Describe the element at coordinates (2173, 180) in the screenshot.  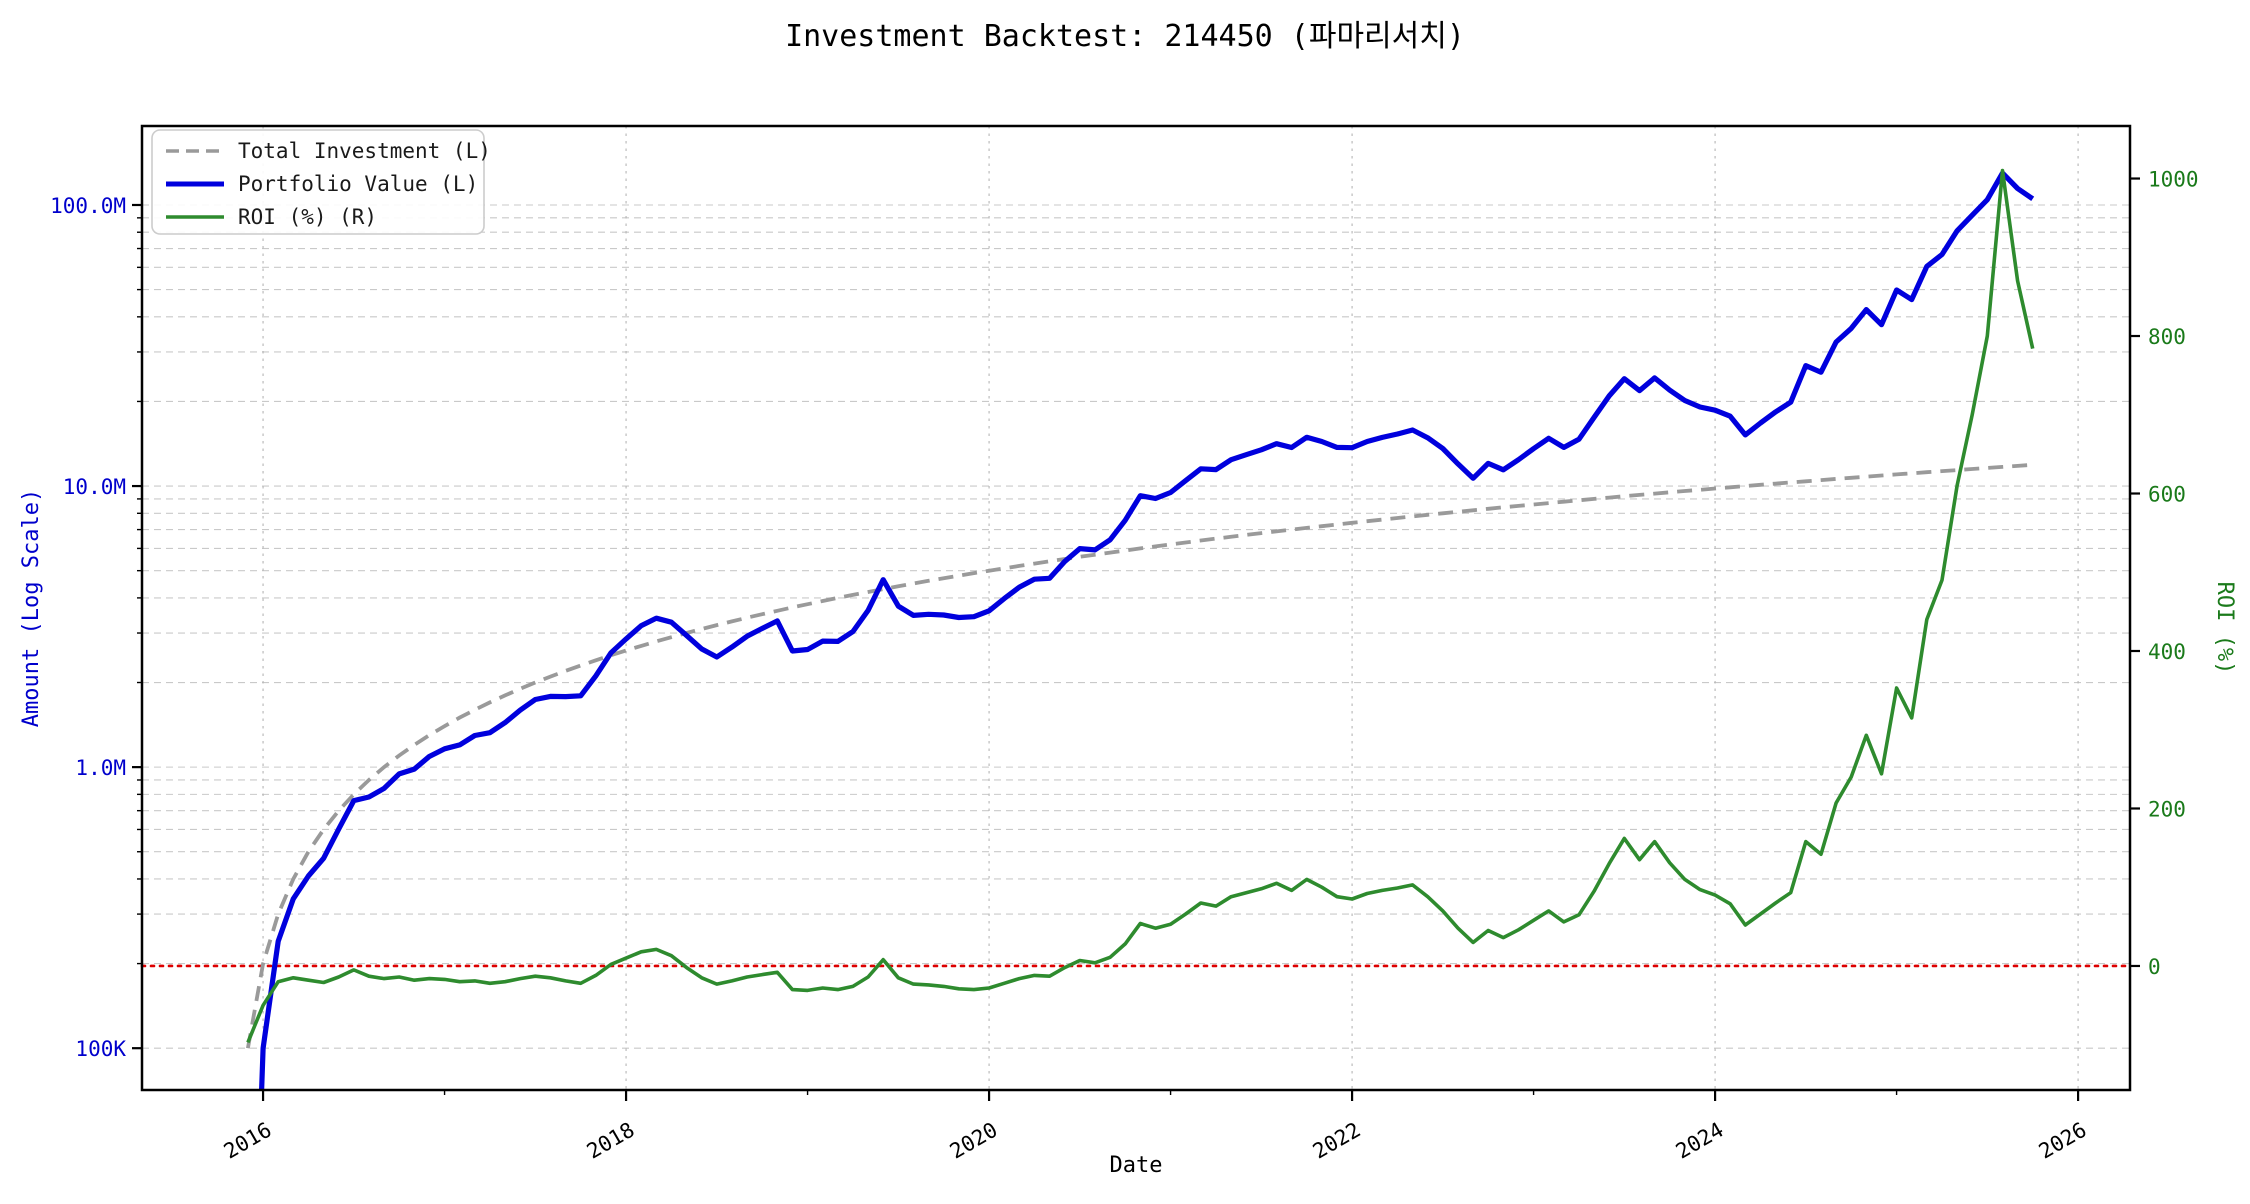
I see `svg-text: 1000` at that location.